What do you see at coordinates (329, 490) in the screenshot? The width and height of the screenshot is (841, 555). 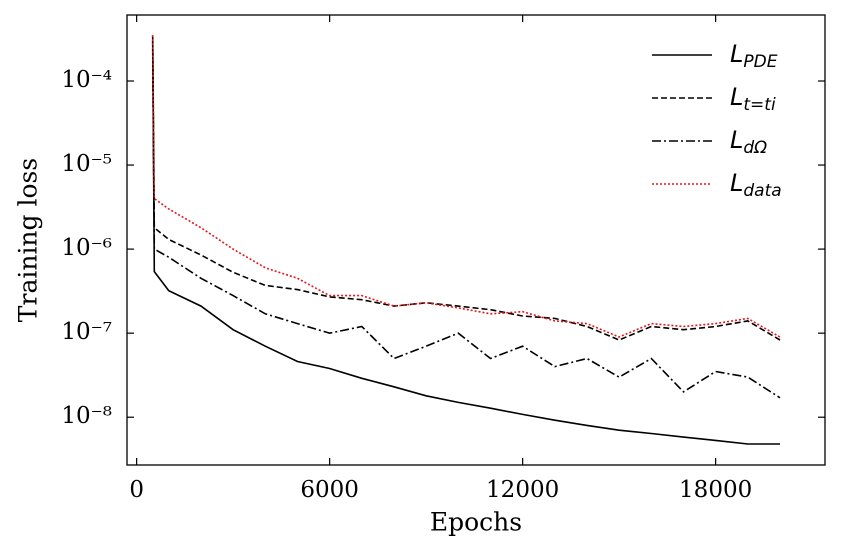 I see `x-tick-label: 6000` at bounding box center [329, 490].